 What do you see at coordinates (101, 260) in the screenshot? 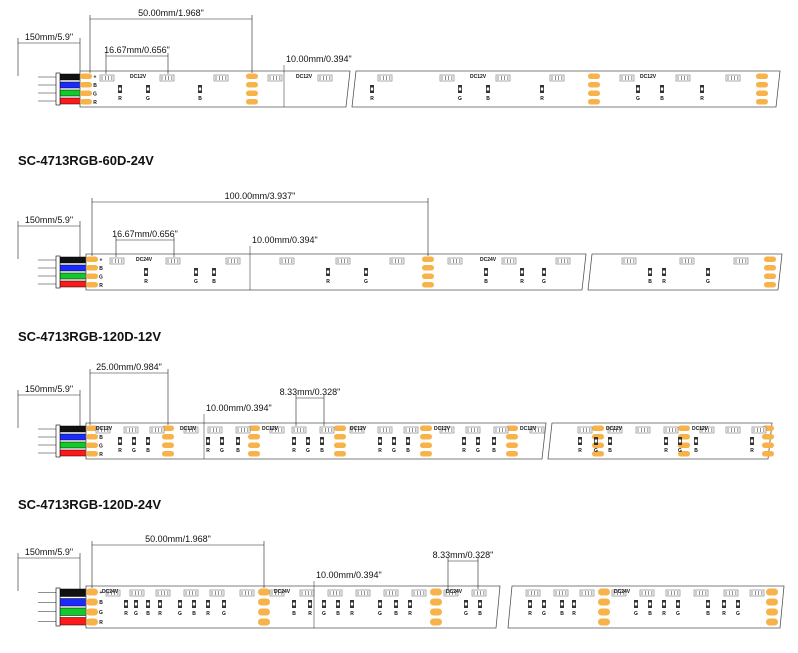
I see `pin-label: +` at bounding box center [101, 260].